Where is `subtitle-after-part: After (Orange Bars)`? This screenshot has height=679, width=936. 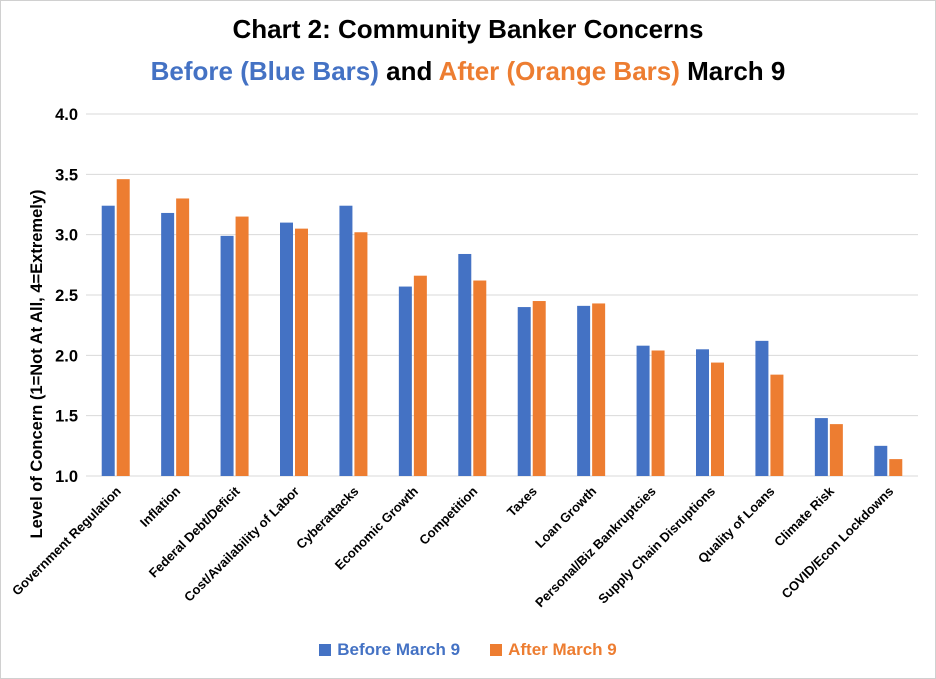
subtitle-after-part: After (Orange Bars) is located at coordinates (559, 71).